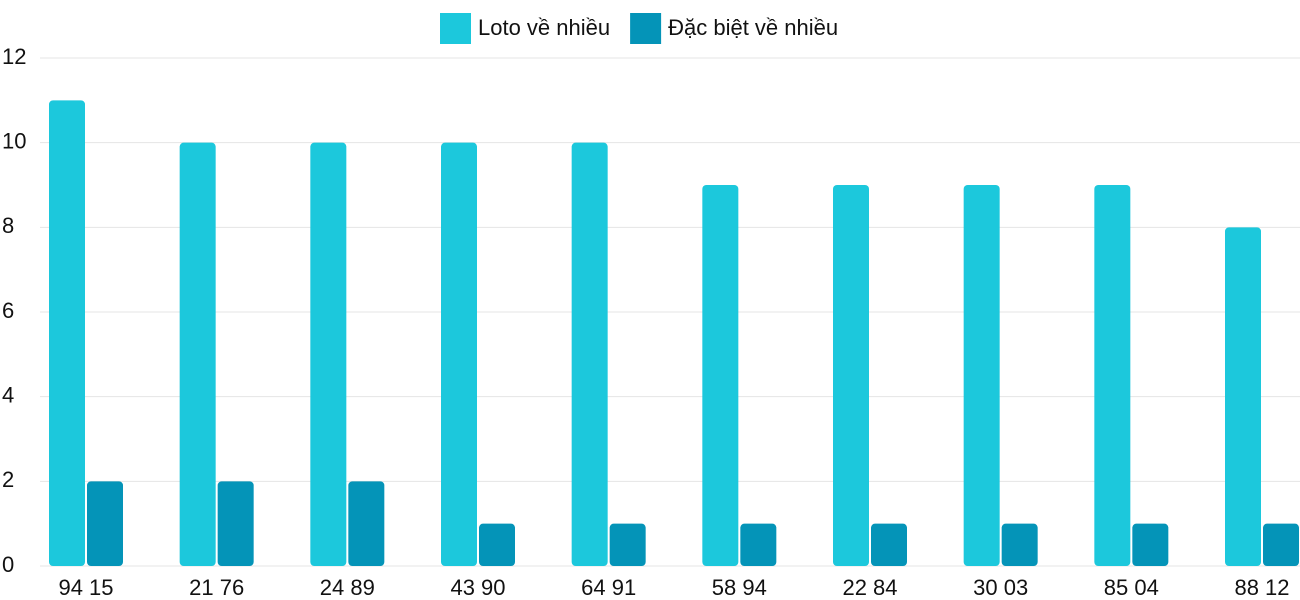 Image resolution: width=1300 pixels, height=600 pixels. I want to click on x-tick-label: 30 03, so click(1000, 587).